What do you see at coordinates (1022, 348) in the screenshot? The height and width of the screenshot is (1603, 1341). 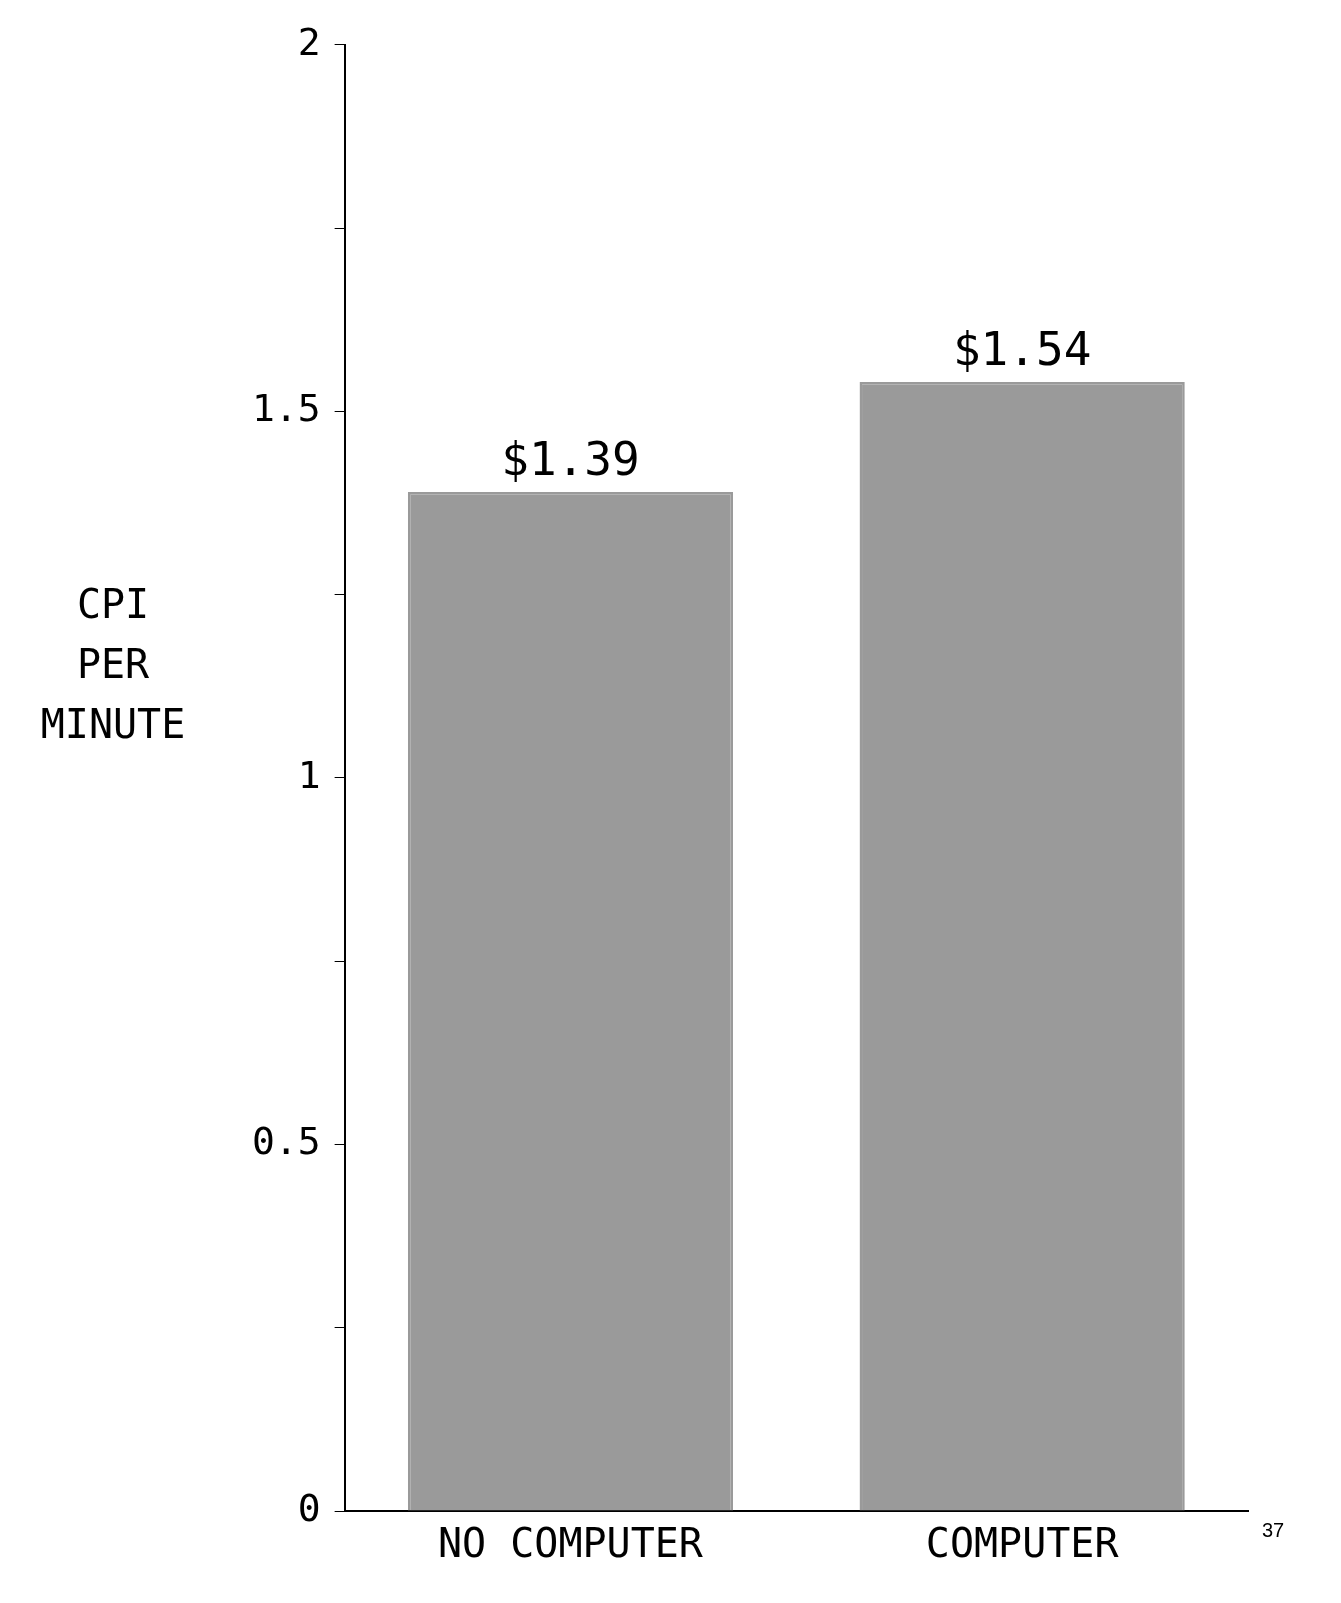 I see `data-label: $1.54` at bounding box center [1022, 348].